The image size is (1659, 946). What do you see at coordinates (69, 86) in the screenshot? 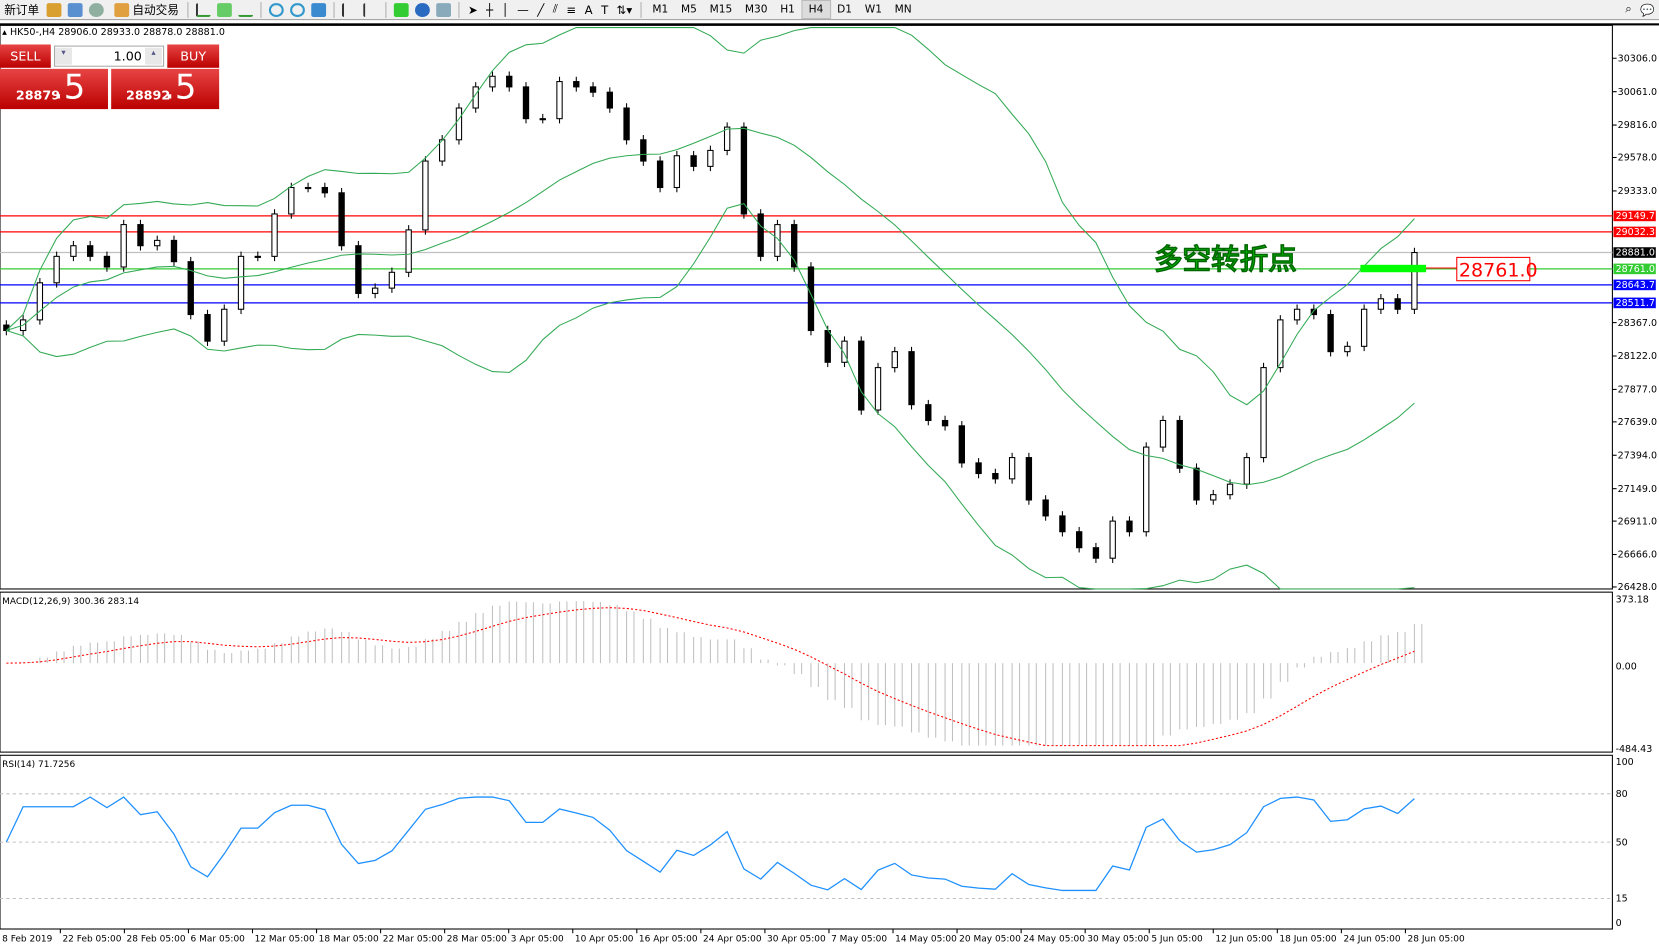
I see `sell-price-pips: .5` at bounding box center [69, 86].